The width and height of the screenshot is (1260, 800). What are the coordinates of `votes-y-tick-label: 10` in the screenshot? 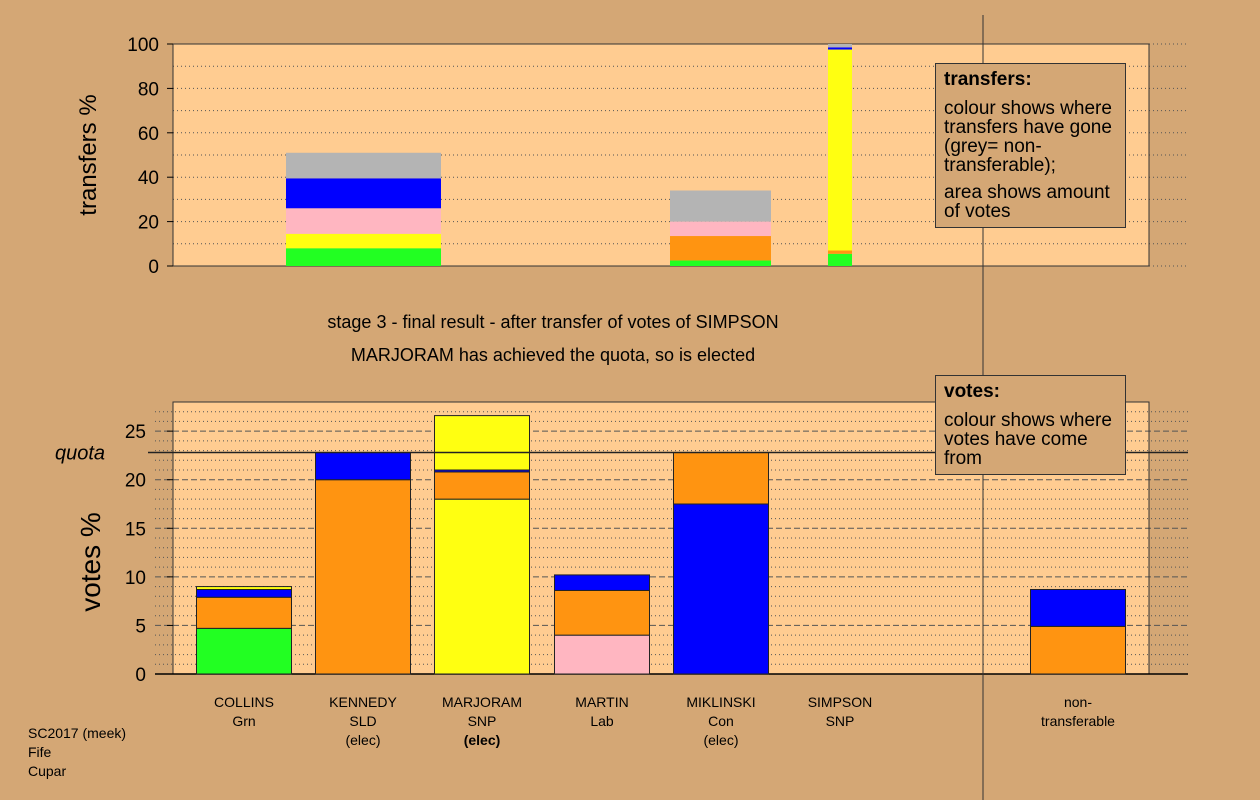 It's located at (135, 578).